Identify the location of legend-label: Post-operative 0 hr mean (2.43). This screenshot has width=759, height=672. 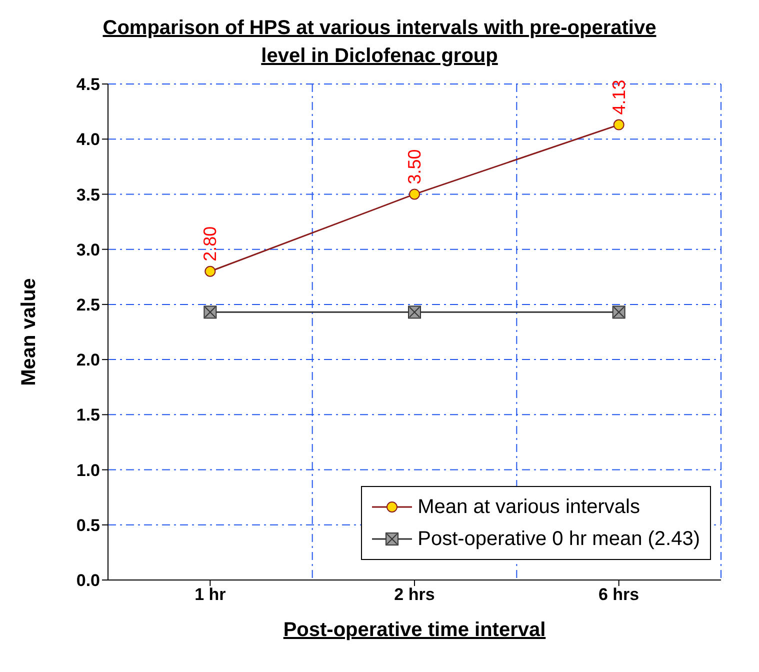
(559, 539).